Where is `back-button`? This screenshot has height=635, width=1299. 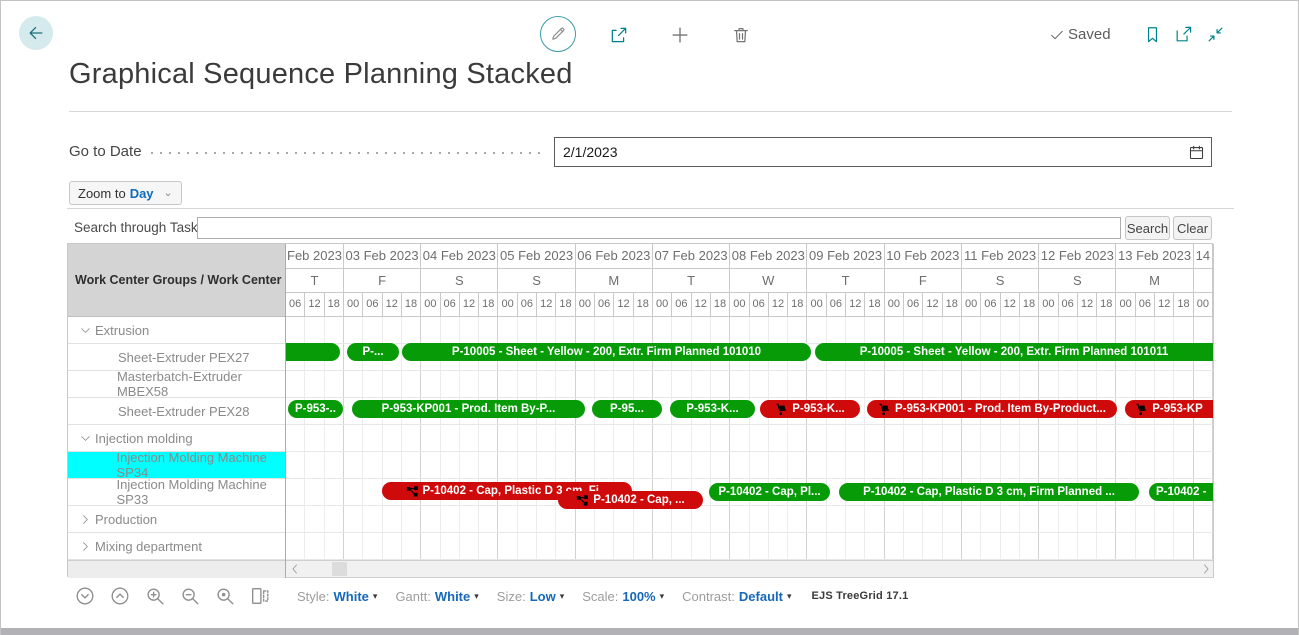
back-button is located at coordinates (36, 33).